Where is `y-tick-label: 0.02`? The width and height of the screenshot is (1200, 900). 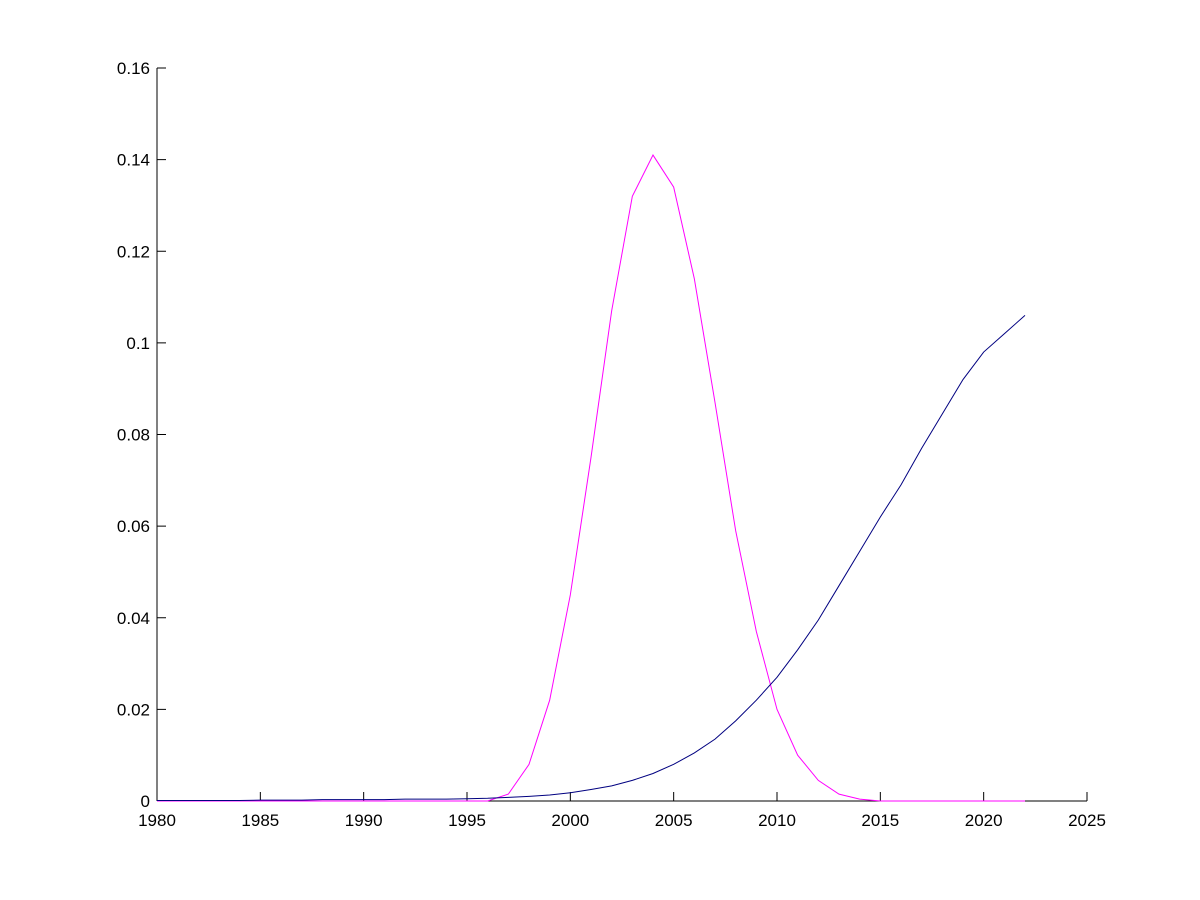
y-tick-label: 0.02 is located at coordinates (133, 709).